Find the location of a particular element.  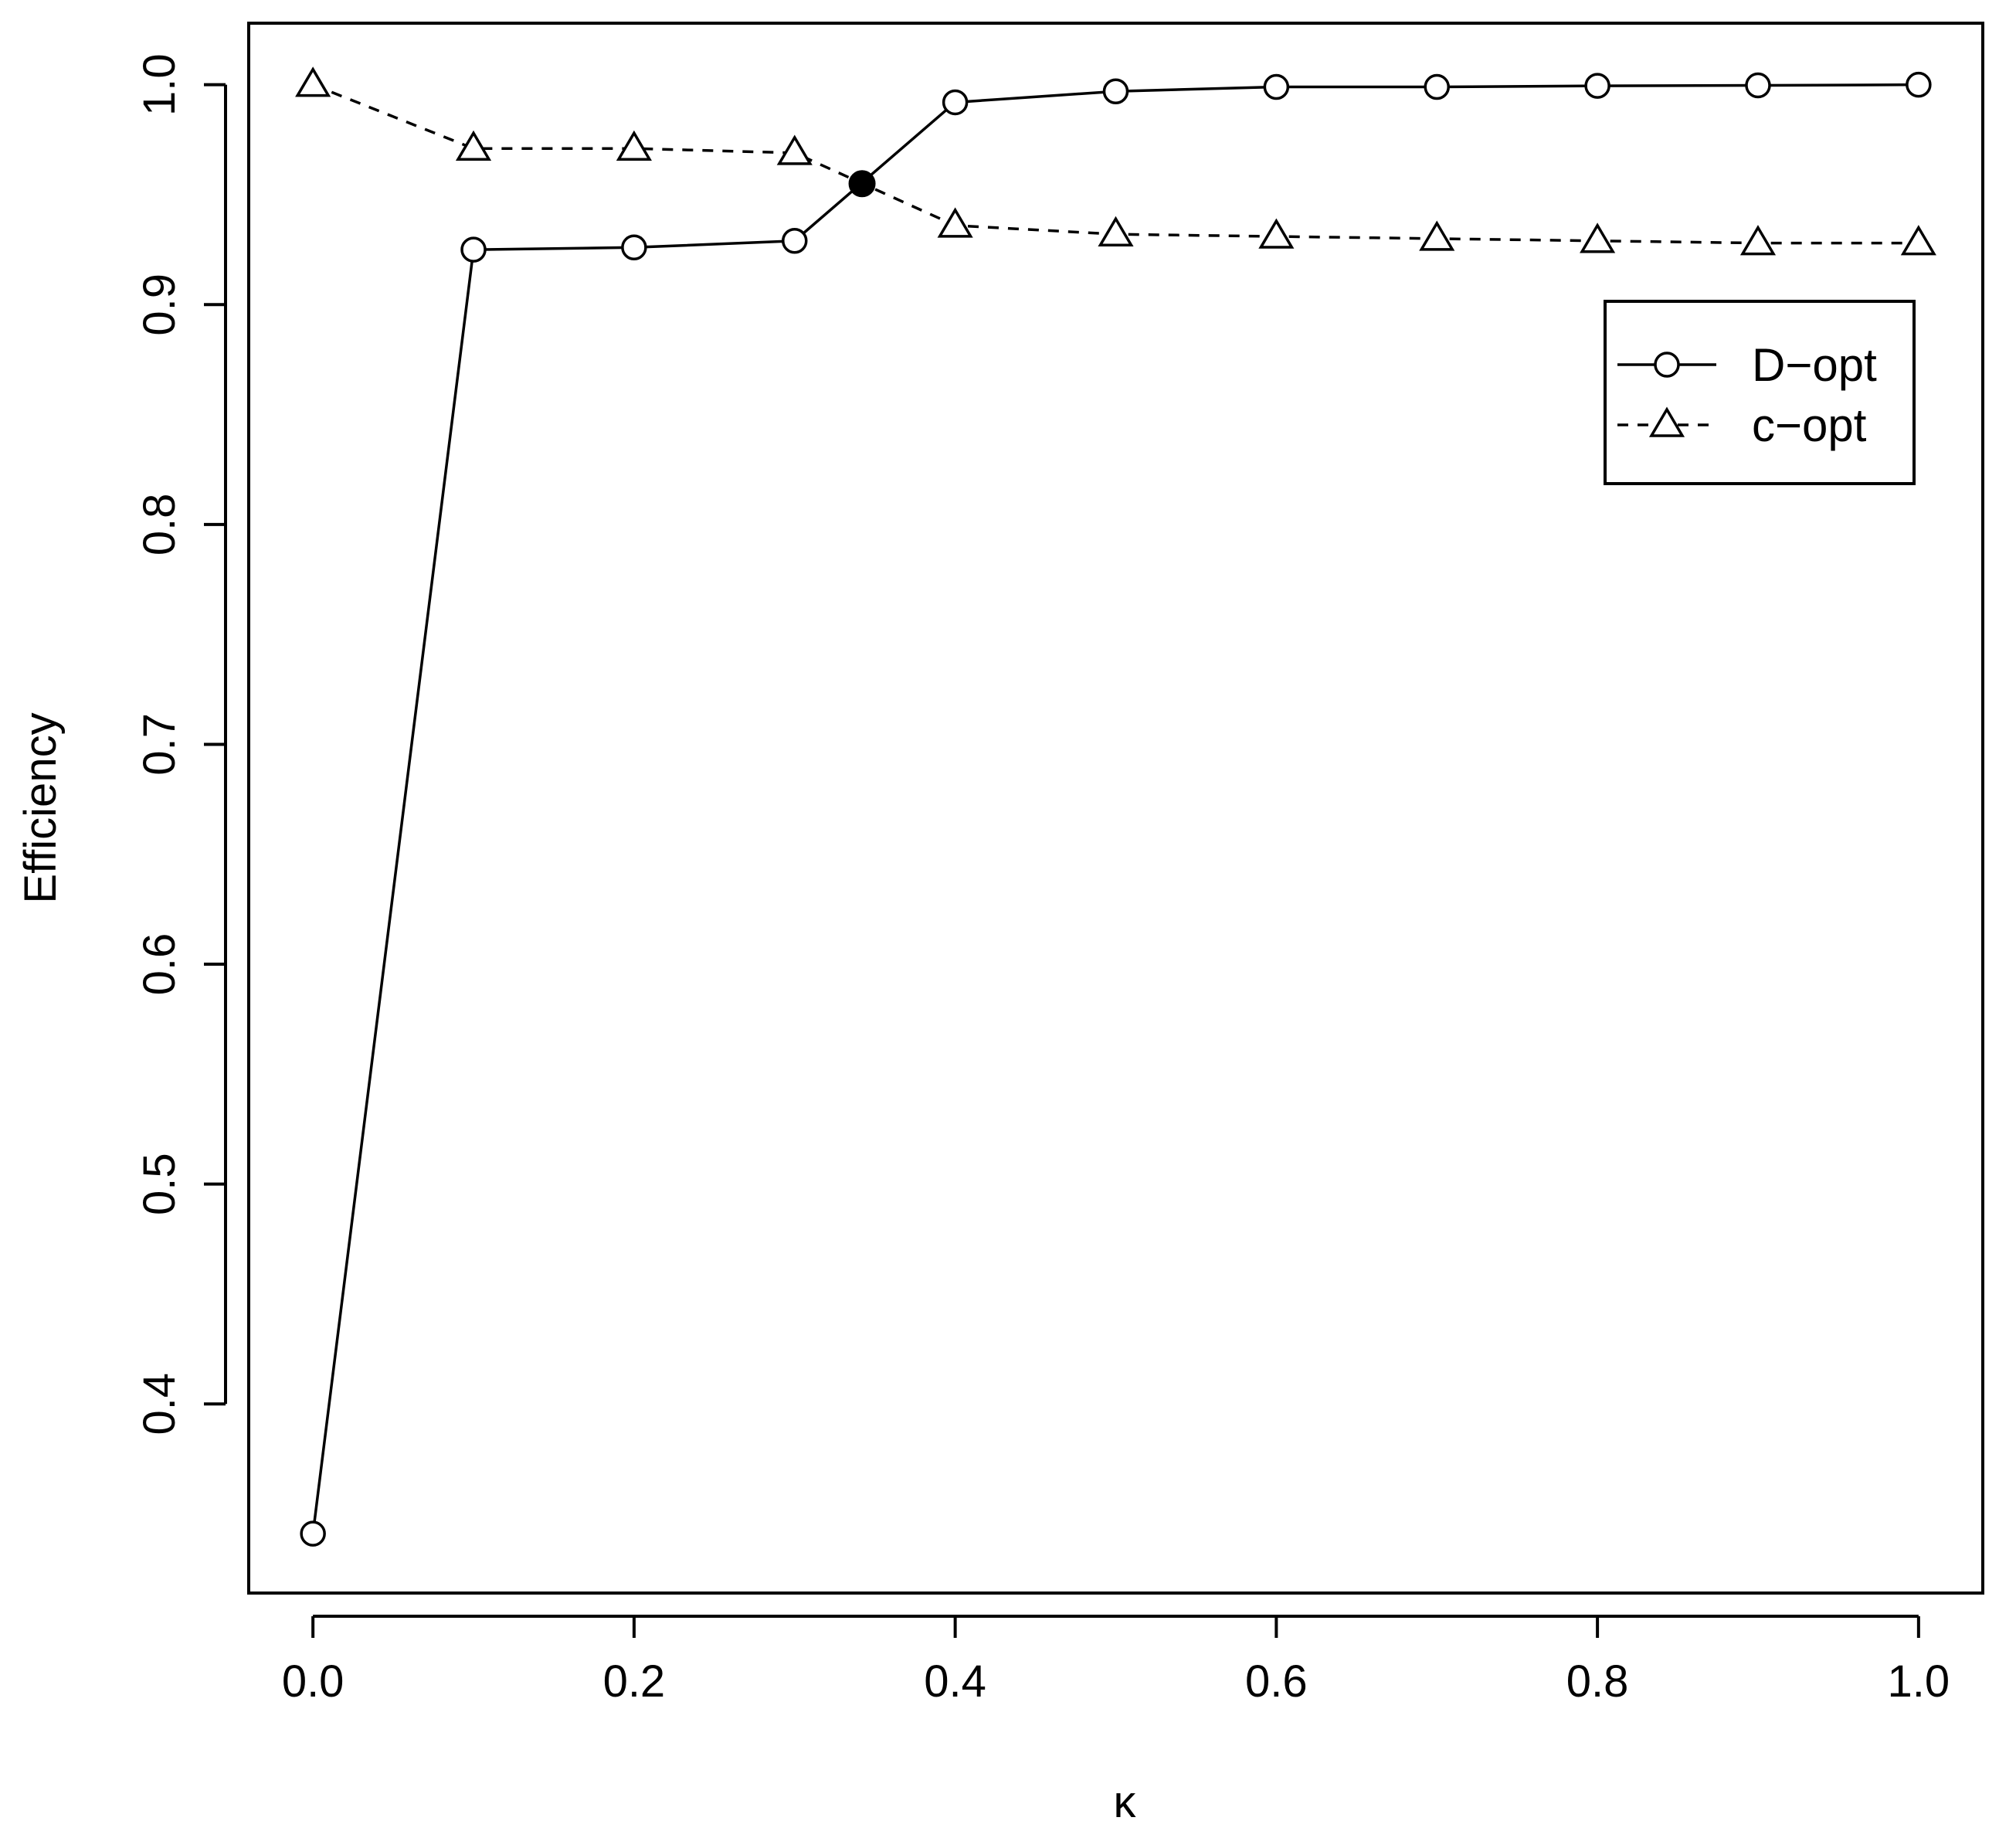

legend-c-opt-marker is located at coordinates (1666, 422).